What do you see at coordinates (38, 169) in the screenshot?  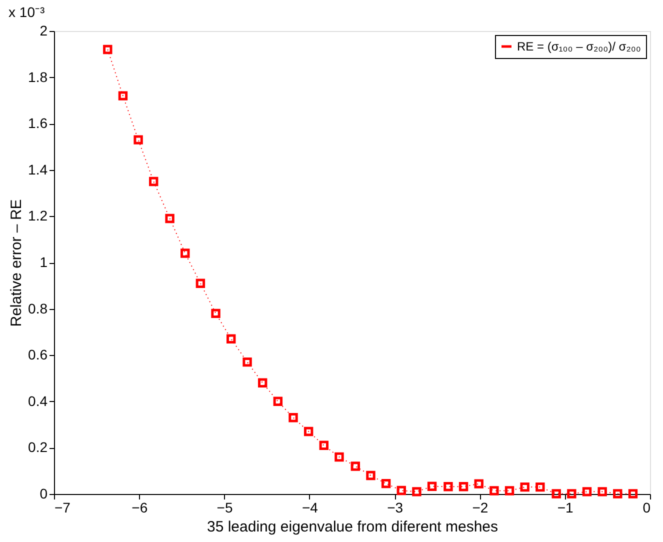 I see `y-tick-label: 1.4` at bounding box center [38, 169].